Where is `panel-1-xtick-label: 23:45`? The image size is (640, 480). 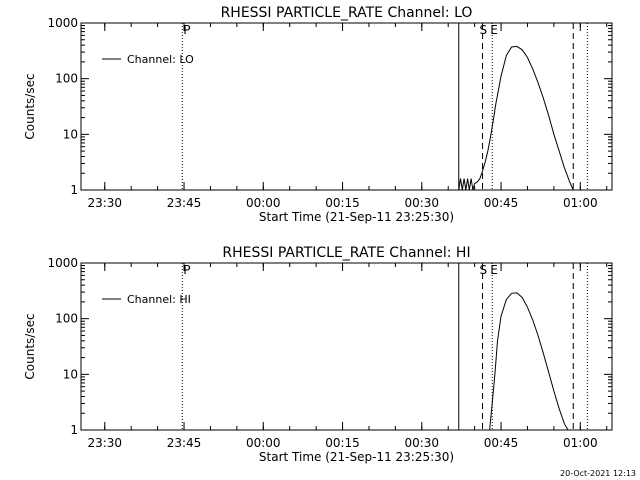 panel-1-xtick-label: 23:45 is located at coordinates (184, 203).